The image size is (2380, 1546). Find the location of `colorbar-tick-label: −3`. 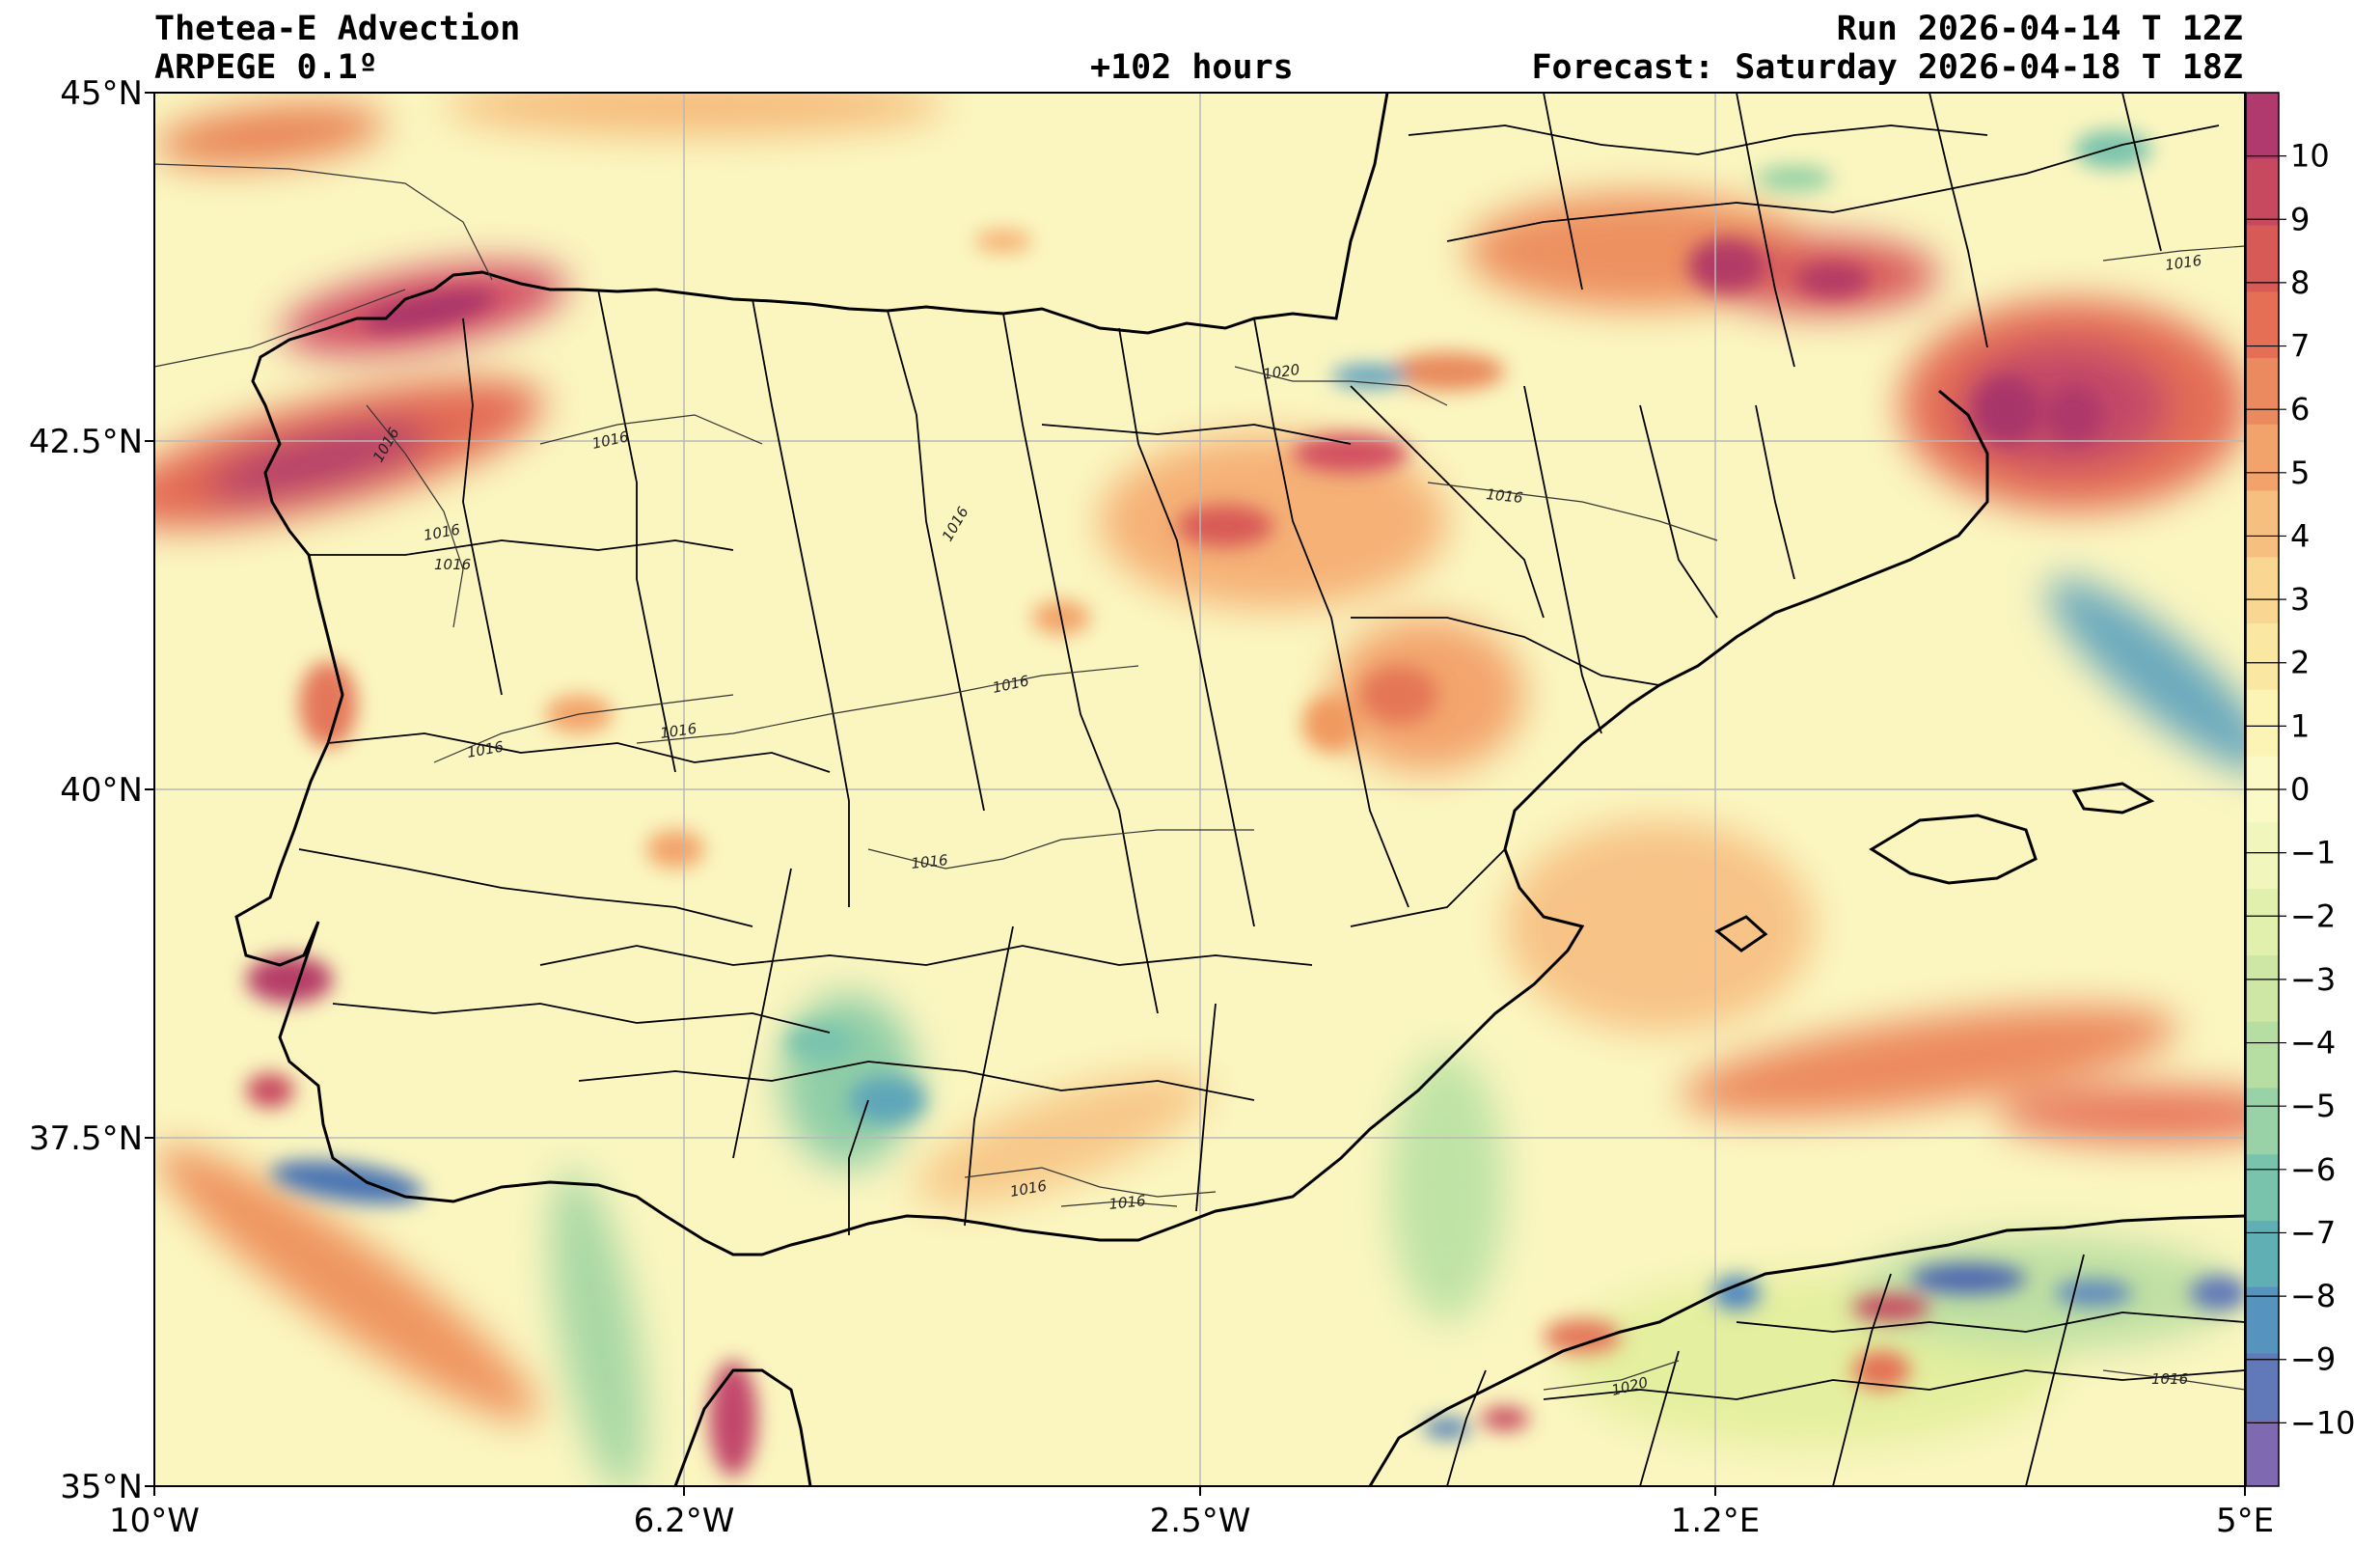

colorbar-tick-label: −3 is located at coordinates (2313, 980).